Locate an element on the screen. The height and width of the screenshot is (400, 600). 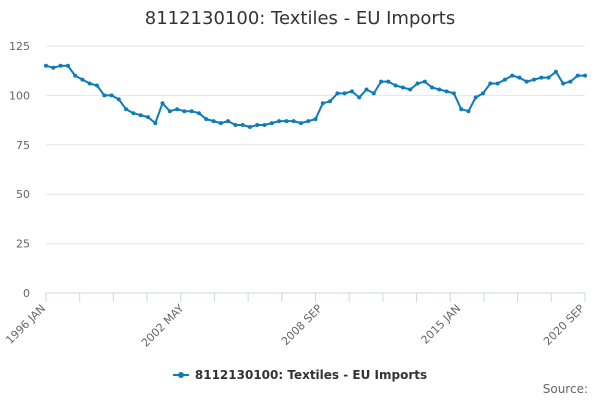
source-credit: Source: is located at coordinates (565, 389).